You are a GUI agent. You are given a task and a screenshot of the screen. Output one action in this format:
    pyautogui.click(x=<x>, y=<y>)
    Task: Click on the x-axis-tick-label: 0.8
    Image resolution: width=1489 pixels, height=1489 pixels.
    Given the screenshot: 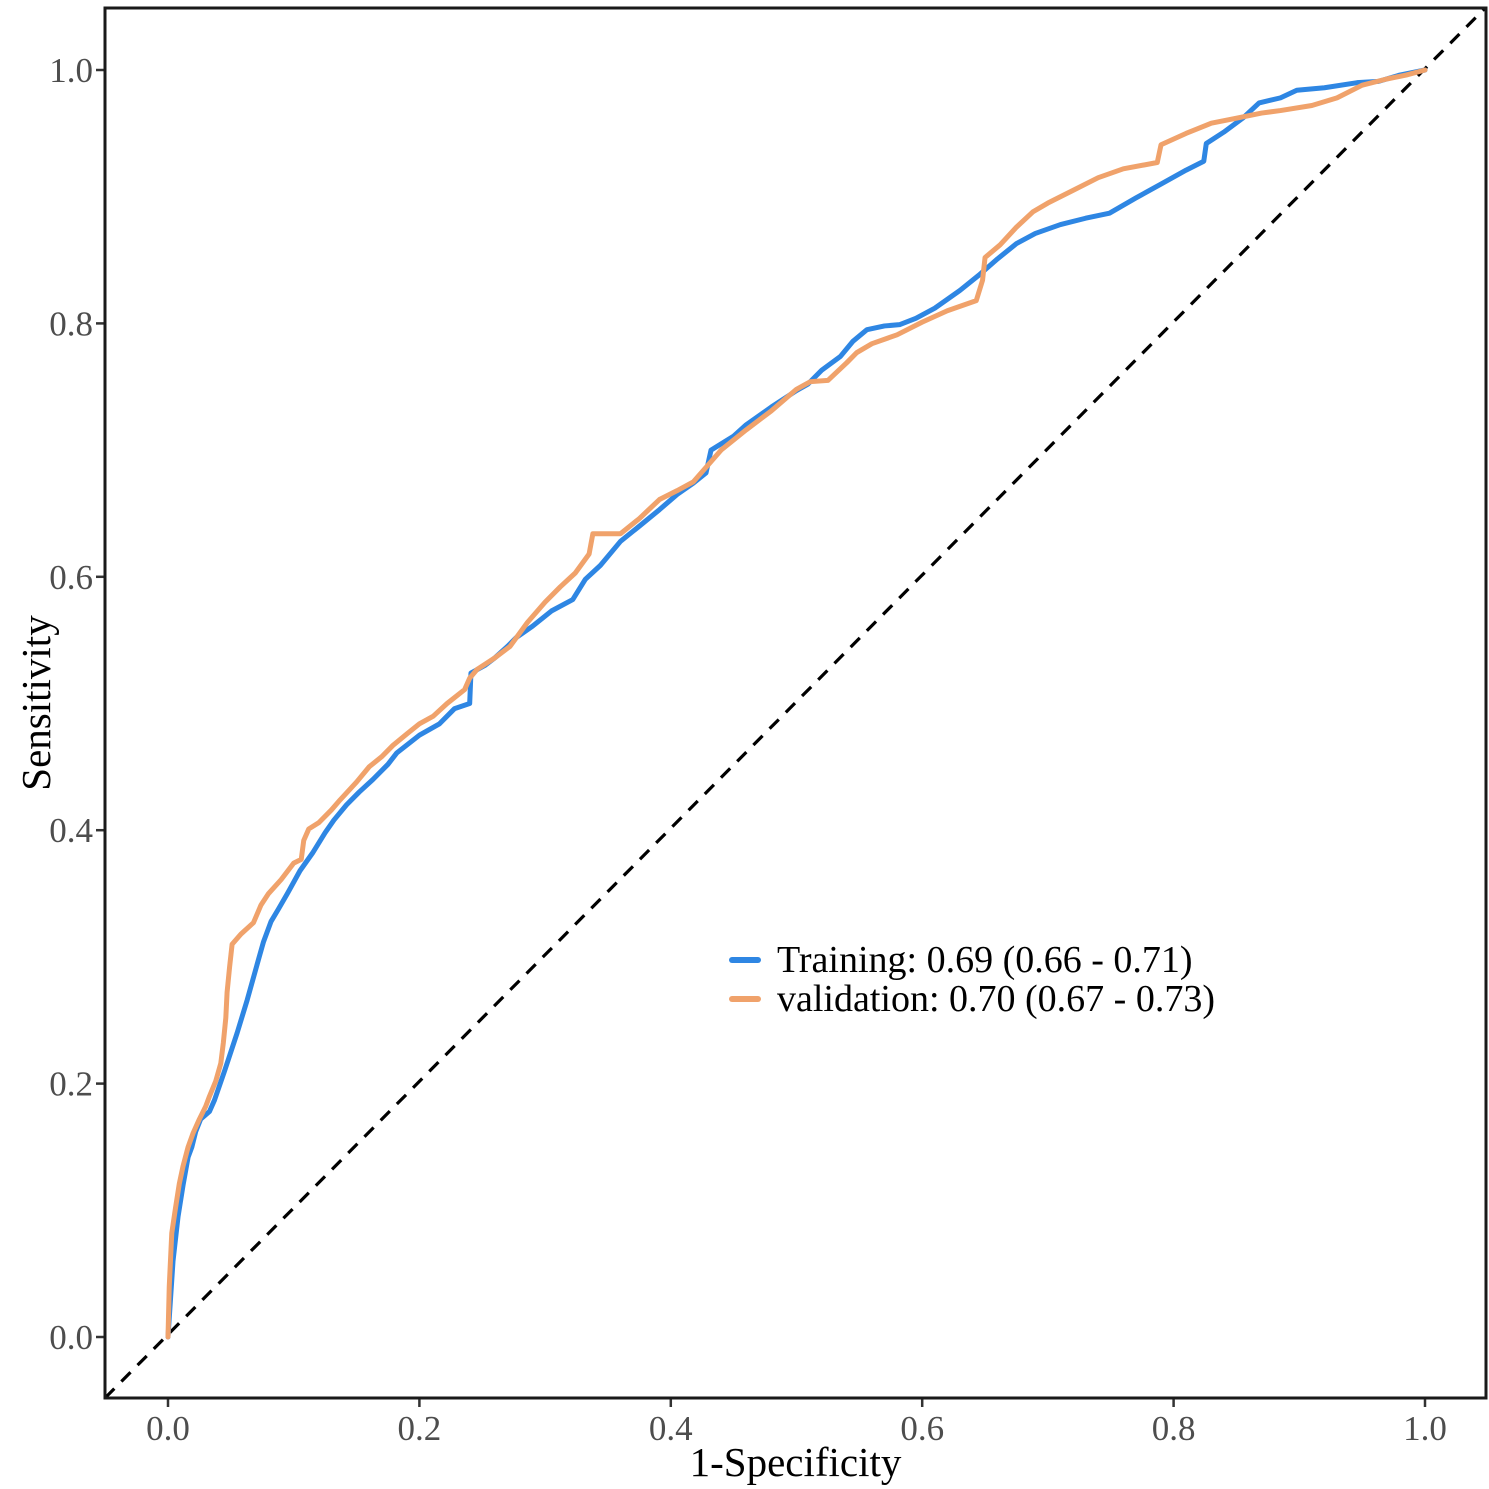 What is the action you would take?
    pyautogui.click(x=1174, y=1428)
    